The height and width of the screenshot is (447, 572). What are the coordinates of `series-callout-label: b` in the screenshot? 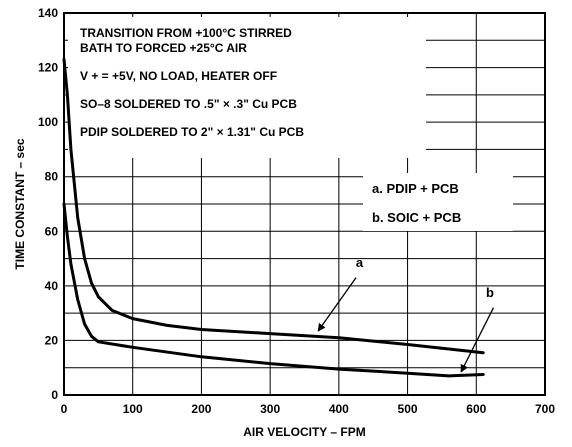 It's located at (490, 292).